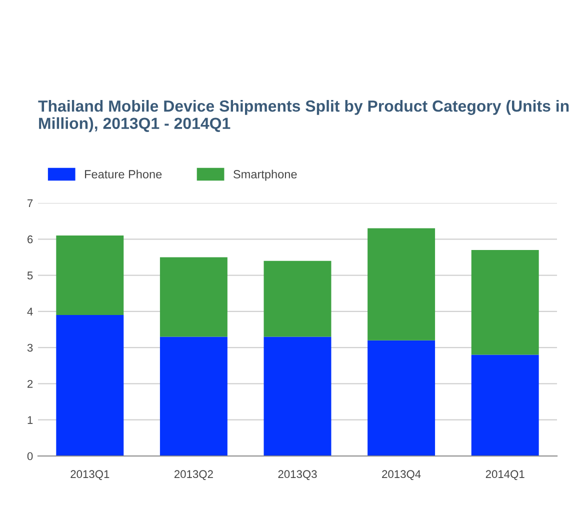 The width and height of the screenshot is (580, 522). I want to click on y-tick-label: 2, so click(30, 384).